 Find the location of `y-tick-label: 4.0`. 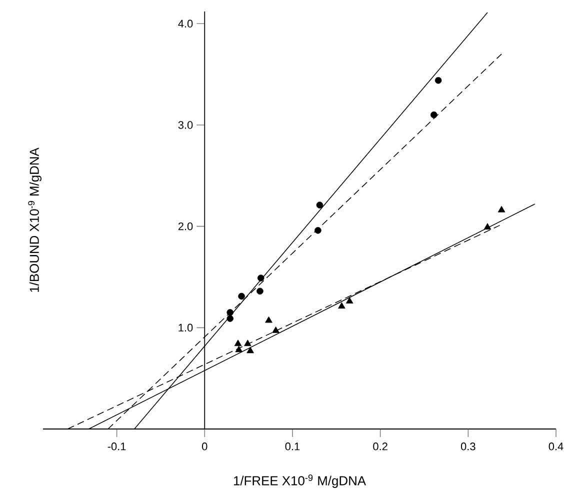

y-tick-label: 4.0 is located at coordinates (185, 24).